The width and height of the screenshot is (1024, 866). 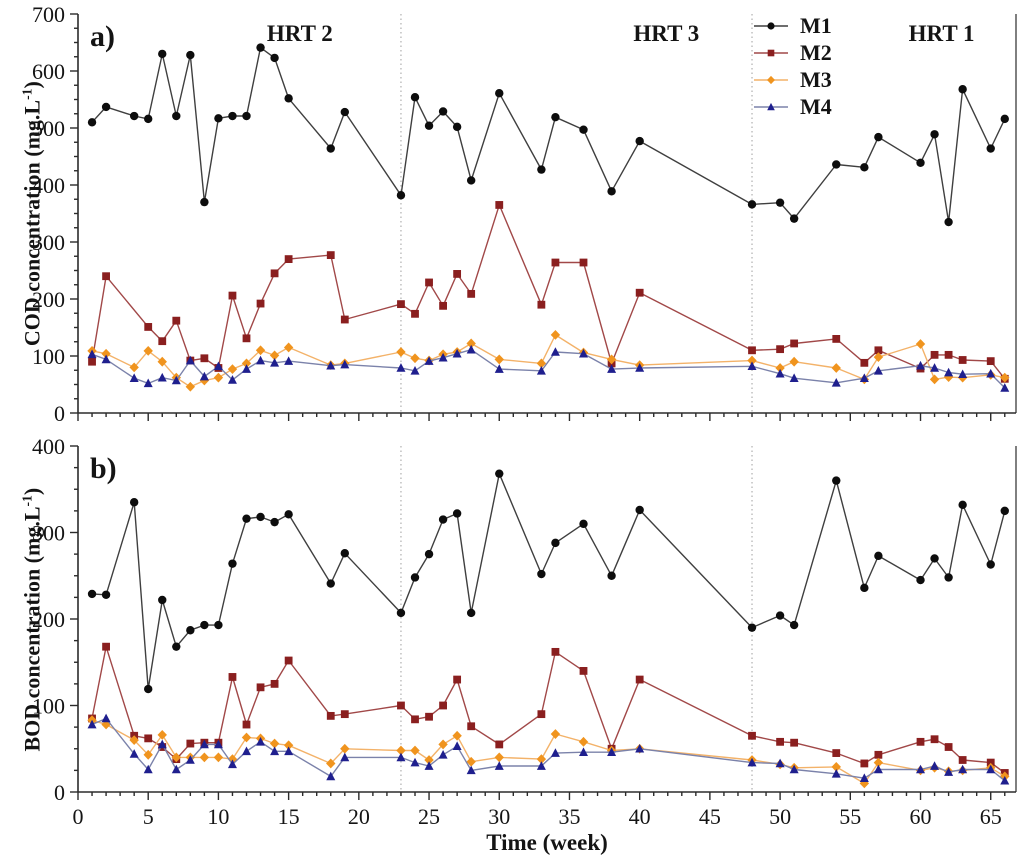 I want to click on series-M4-markers-b, so click(x=548, y=749).